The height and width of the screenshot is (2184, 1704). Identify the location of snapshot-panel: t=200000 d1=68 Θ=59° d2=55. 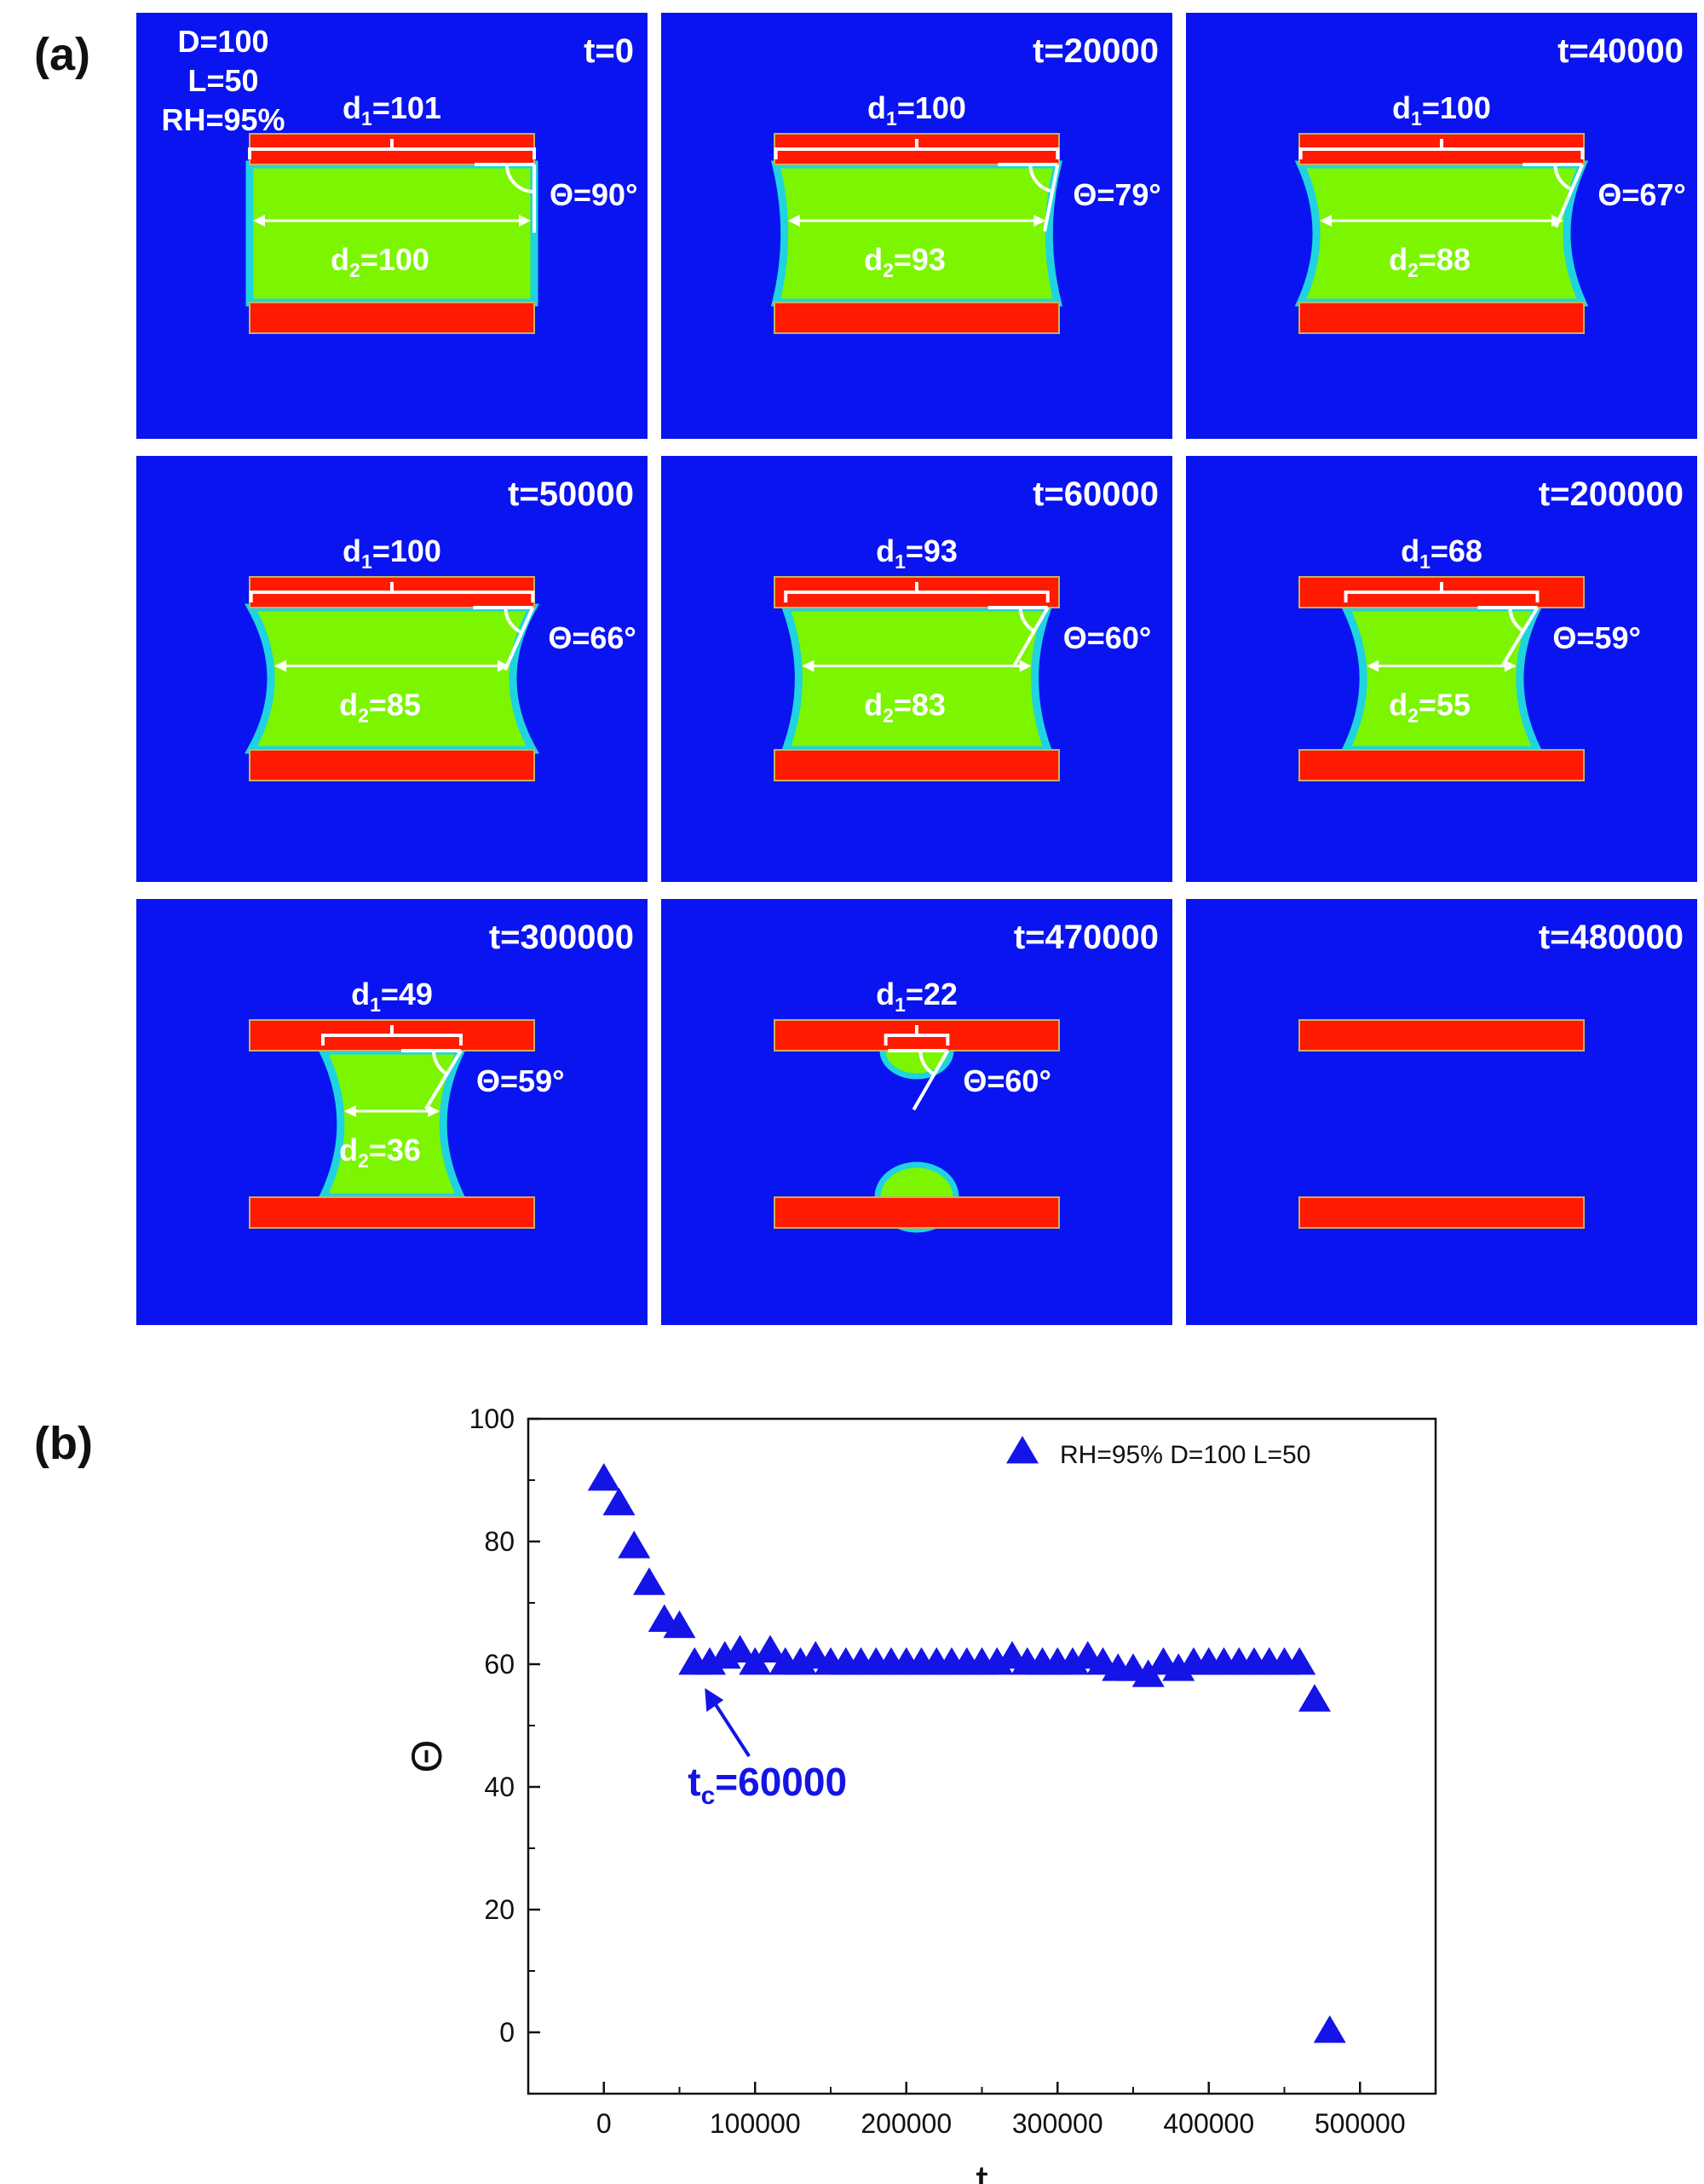
(1441, 669).